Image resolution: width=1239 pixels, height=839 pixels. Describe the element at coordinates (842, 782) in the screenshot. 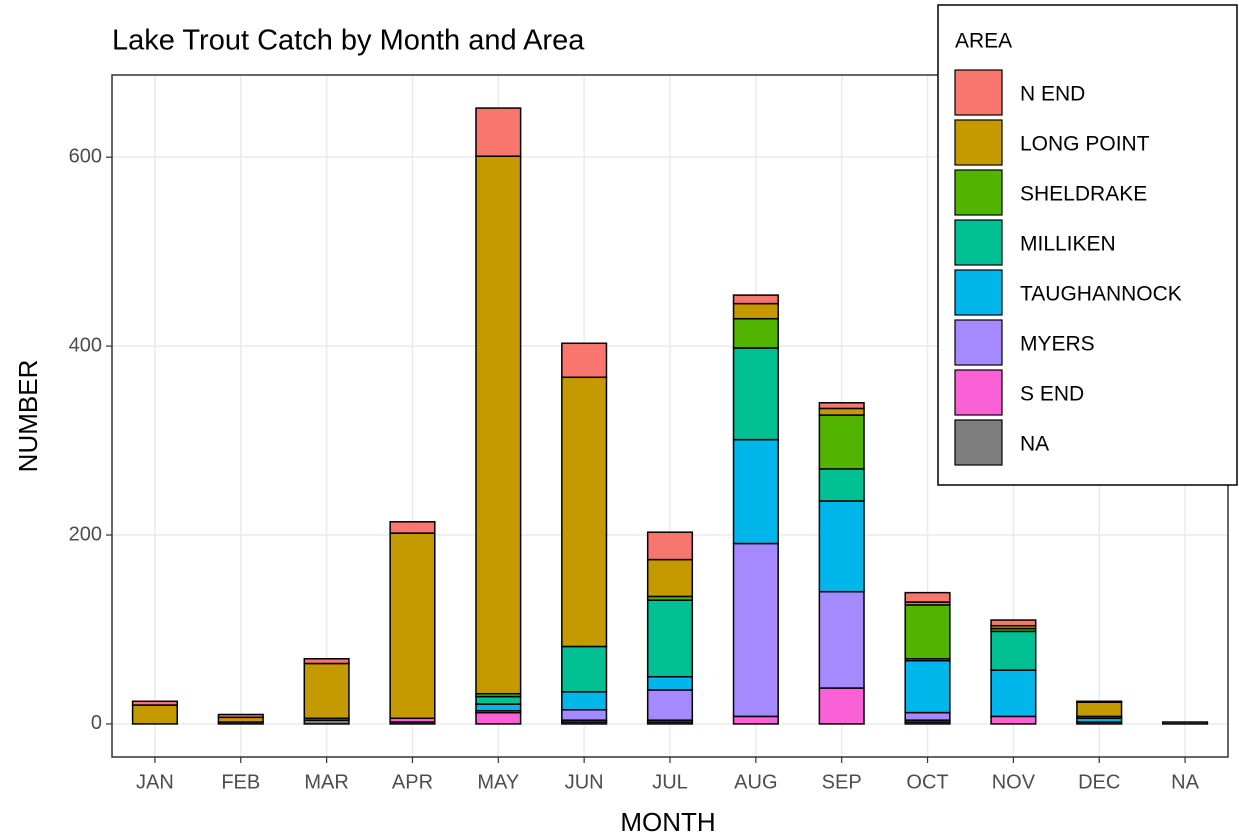

I see `x-tick-label: SEP` at that location.